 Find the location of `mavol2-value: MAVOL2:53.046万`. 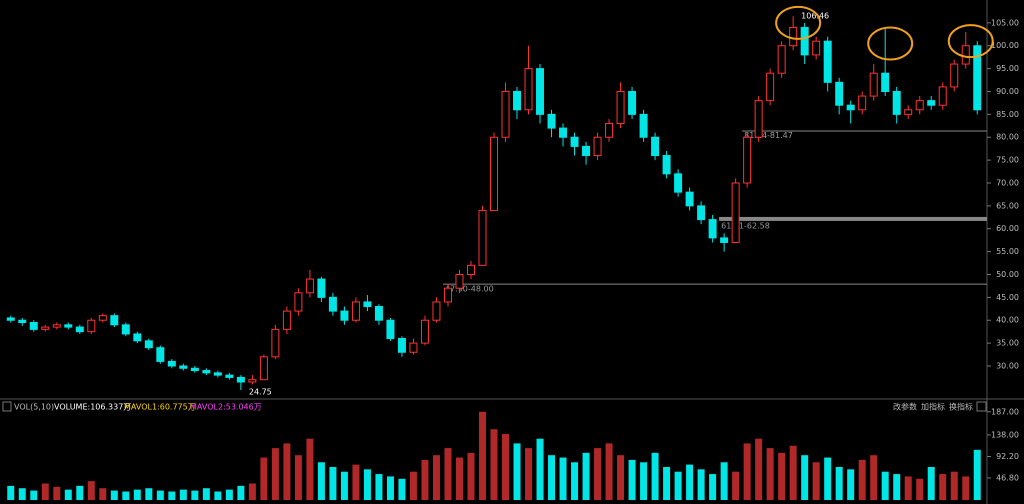

mavol2-value: MAVOL2:53.046万 is located at coordinates (226, 407).